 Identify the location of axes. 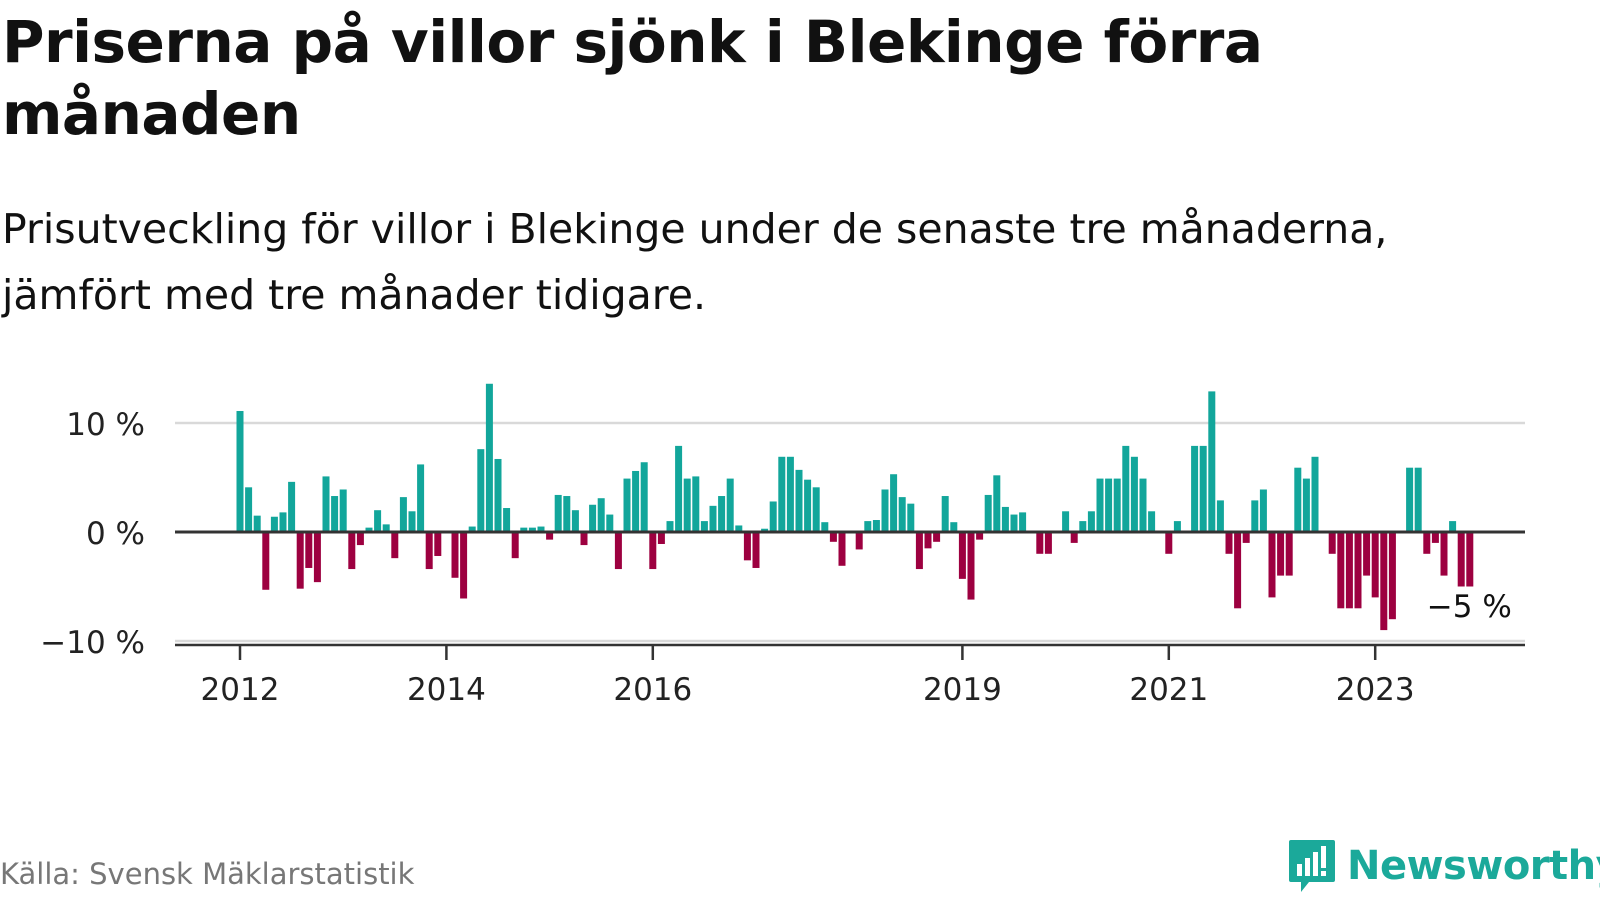
(850, 595).